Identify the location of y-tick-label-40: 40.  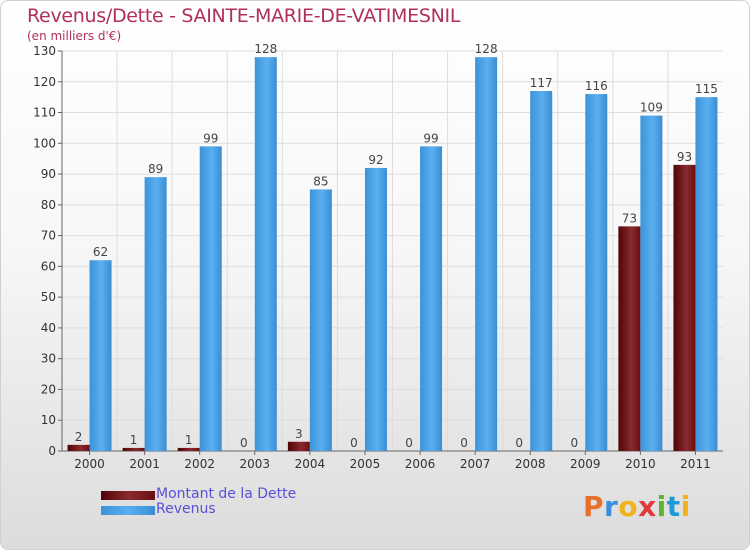
(48, 328).